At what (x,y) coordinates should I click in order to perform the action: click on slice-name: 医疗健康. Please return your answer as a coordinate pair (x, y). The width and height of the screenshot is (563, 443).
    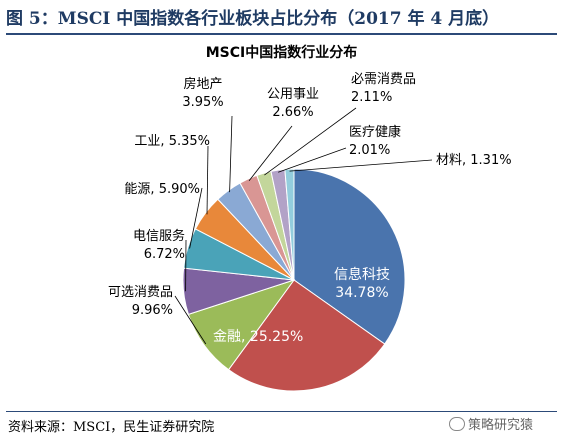
    Looking at the image, I should click on (375, 132).